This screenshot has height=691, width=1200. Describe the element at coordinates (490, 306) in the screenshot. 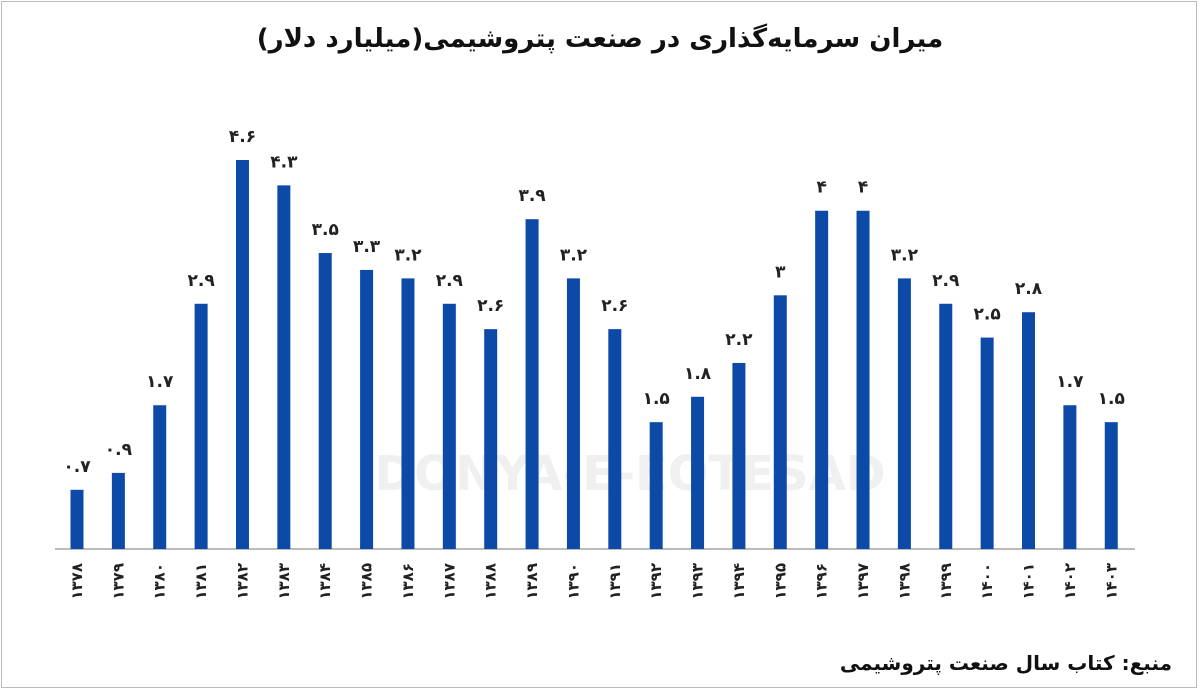

I see `value-label-10: ۲.۶` at that location.